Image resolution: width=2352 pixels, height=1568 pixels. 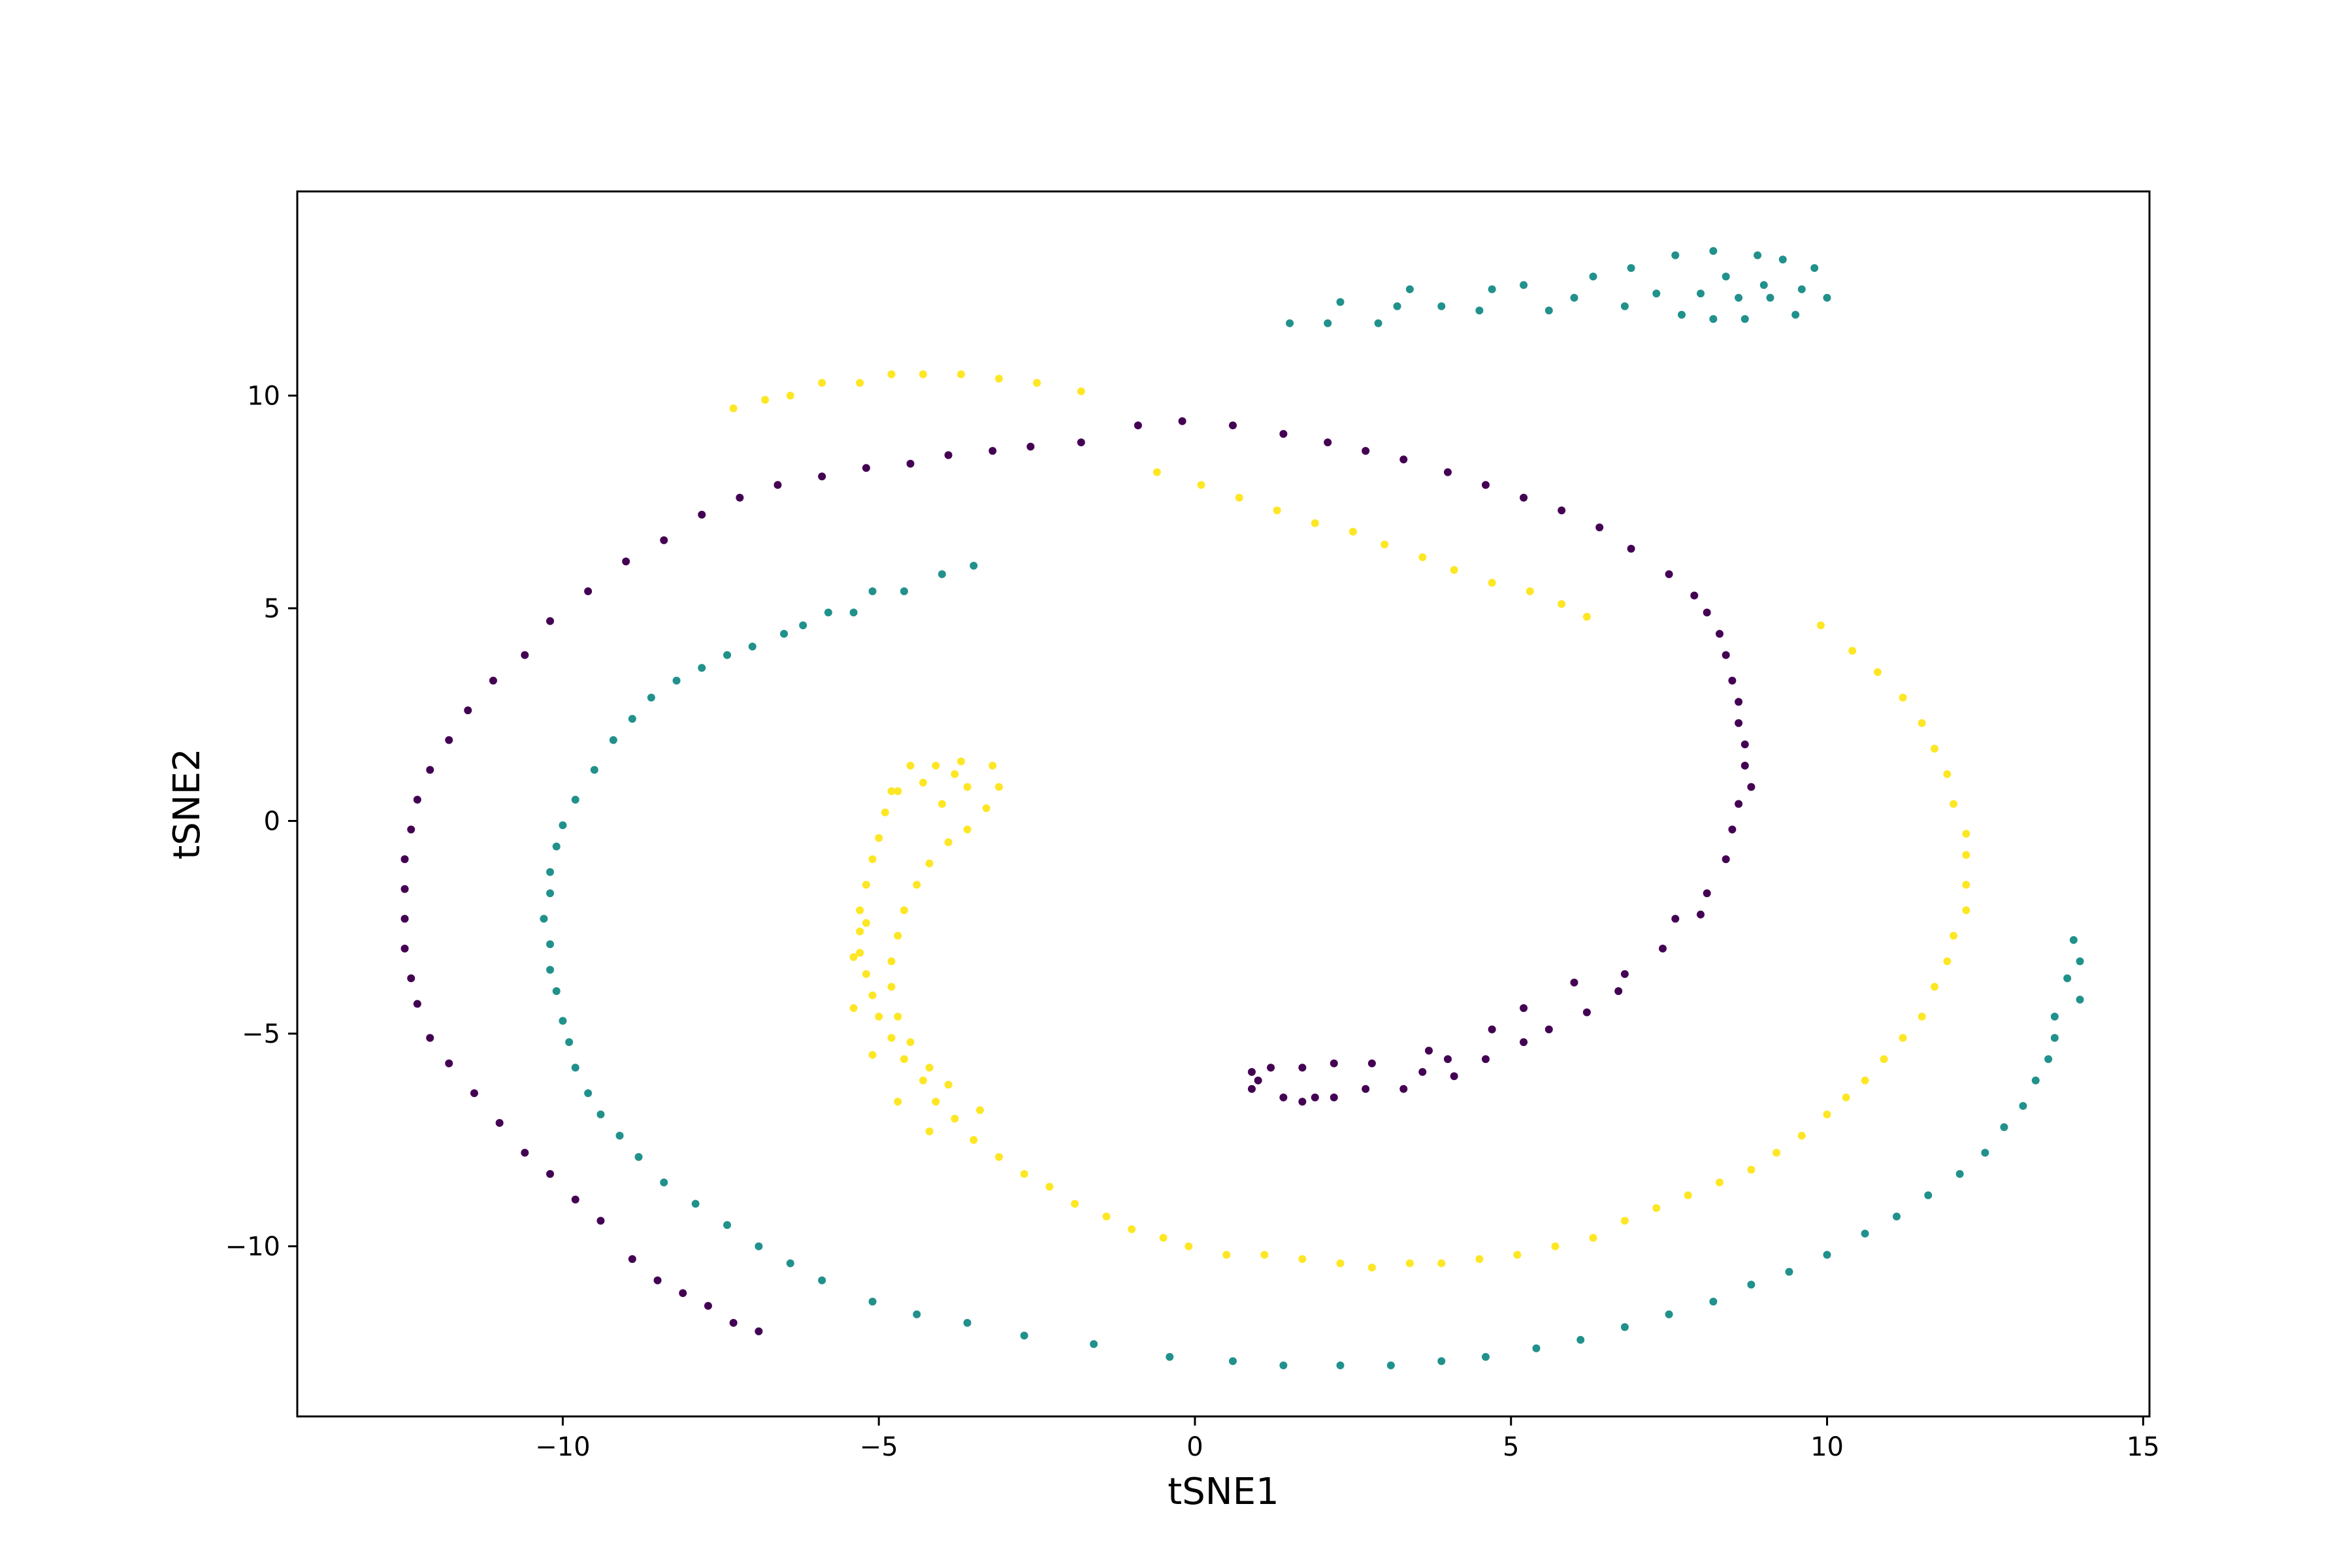 I want to click on x-axis-label: tSNE1, so click(x=1223, y=1492).